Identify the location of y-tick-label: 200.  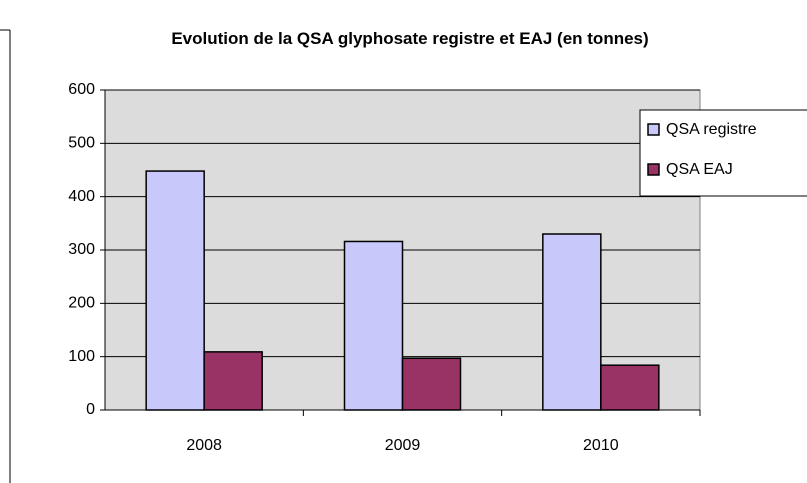
(81, 303).